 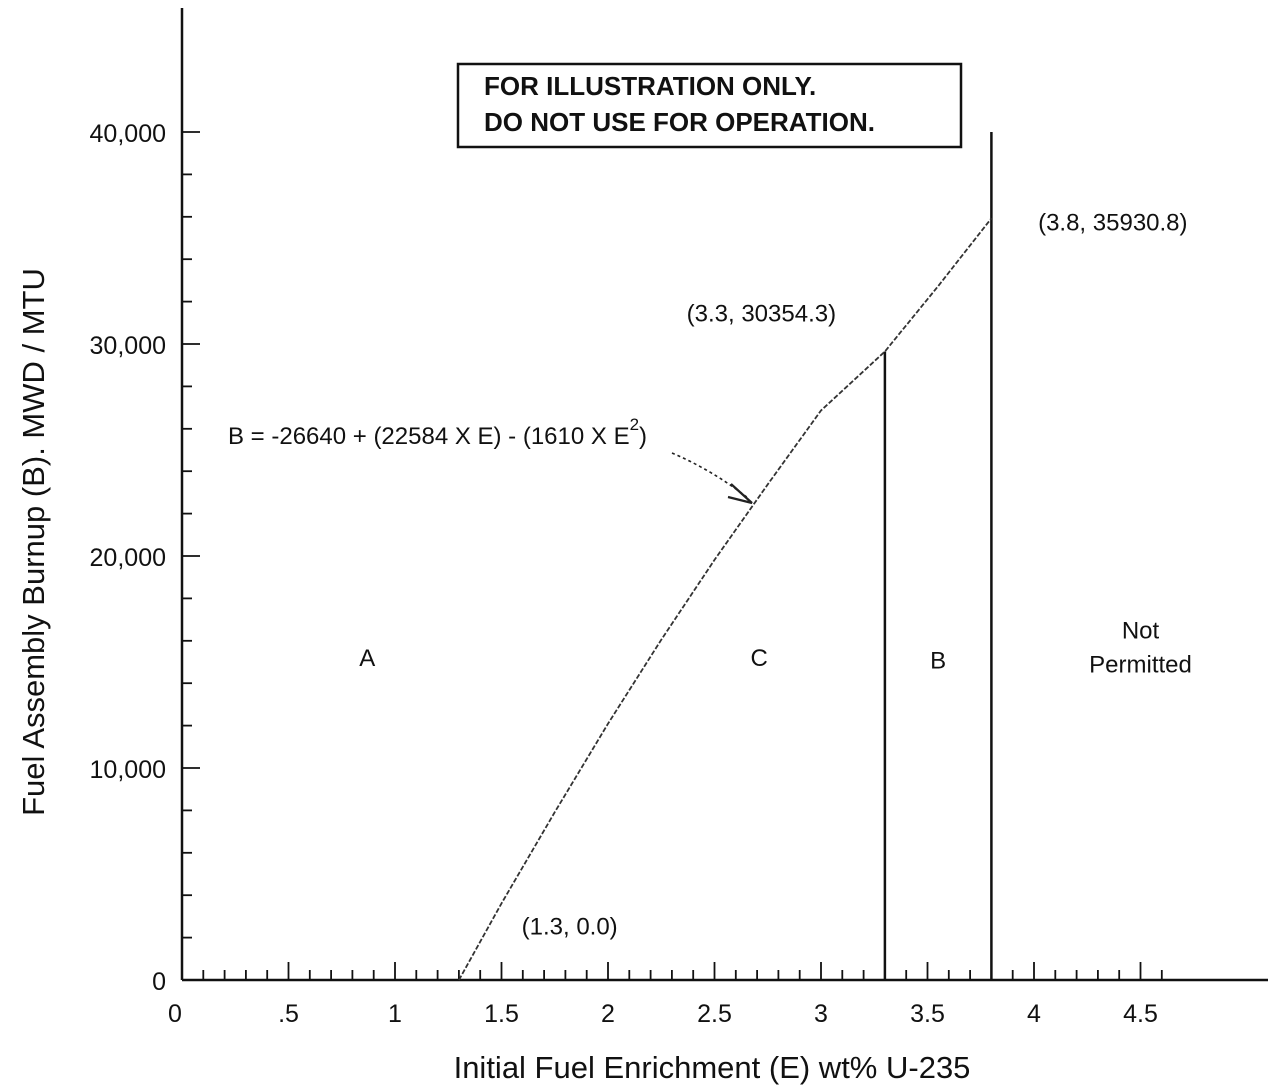 What do you see at coordinates (927, 1014) in the screenshot?
I see `x-tick-label: 3.5` at bounding box center [927, 1014].